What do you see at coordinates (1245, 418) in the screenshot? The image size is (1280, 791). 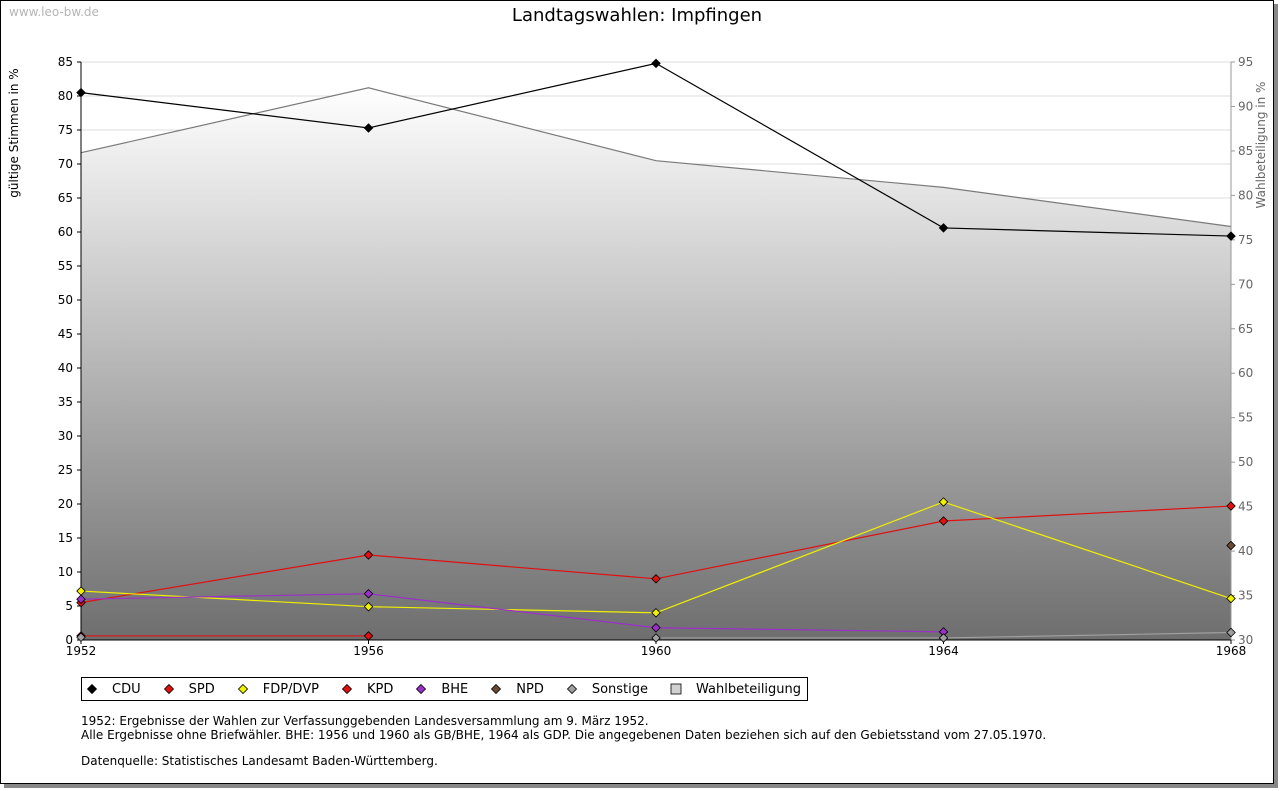 I see `y2-tick-label-55: 55` at bounding box center [1245, 418].